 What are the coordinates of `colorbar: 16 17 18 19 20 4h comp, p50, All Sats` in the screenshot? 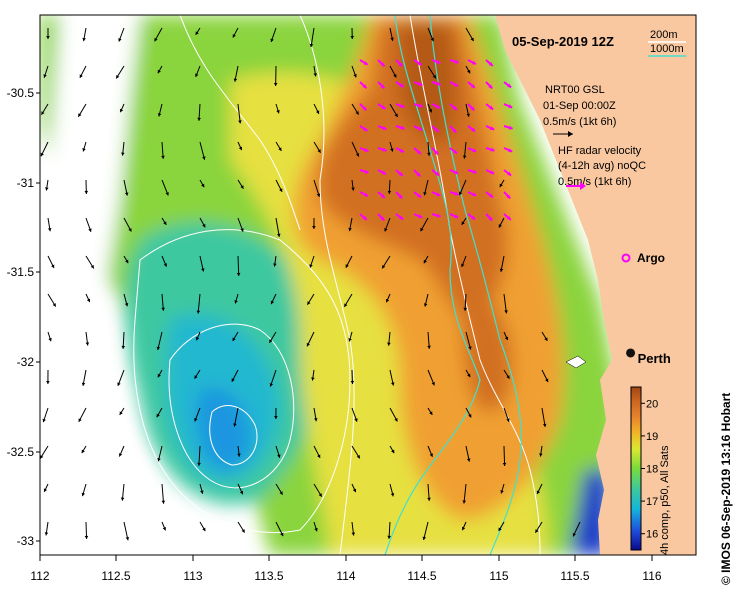 It's located at (650, 470).